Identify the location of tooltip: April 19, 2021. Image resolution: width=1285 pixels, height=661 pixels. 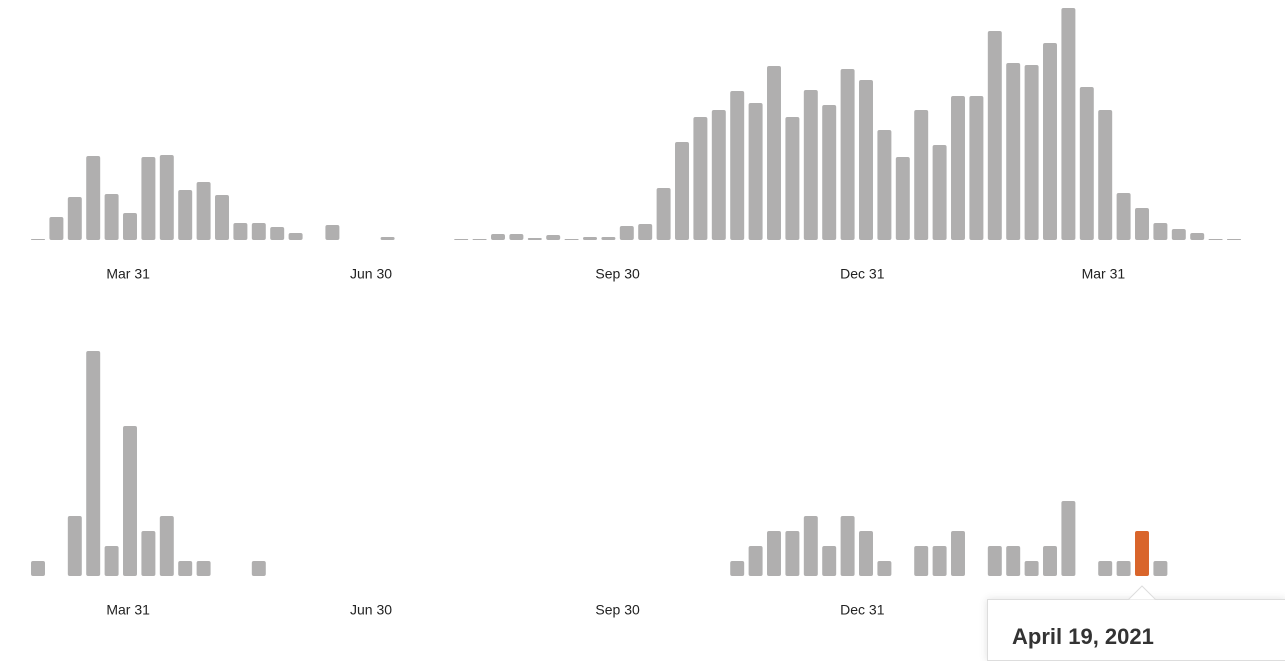
(1136, 630).